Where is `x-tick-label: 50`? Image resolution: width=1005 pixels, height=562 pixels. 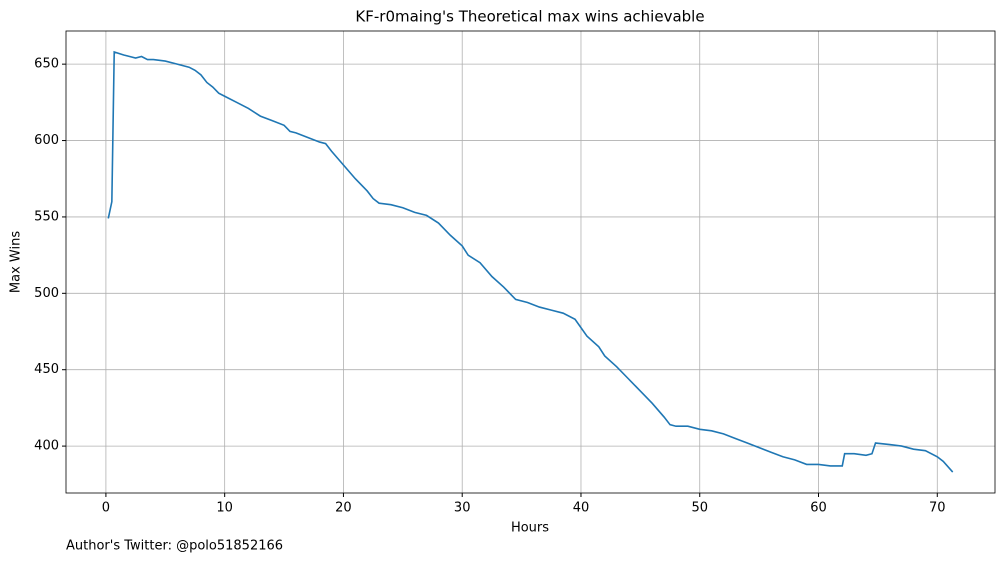 x-tick-label: 50 is located at coordinates (699, 508).